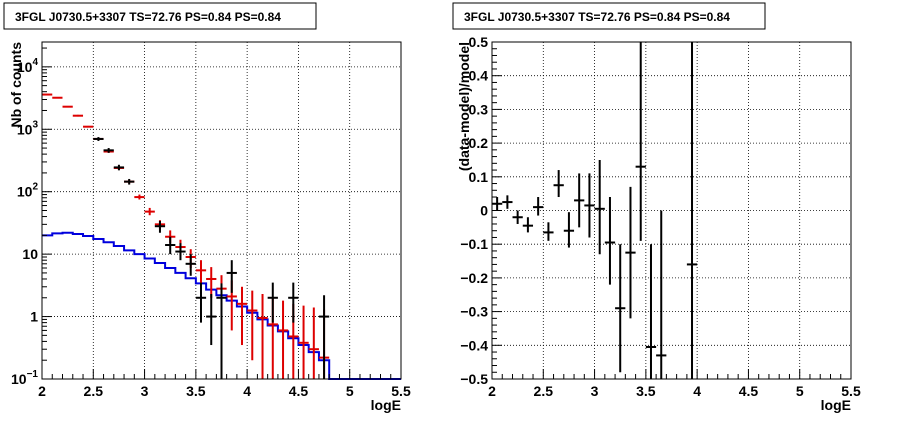 Image resolution: width=898 pixels, height=421 pixels. What do you see at coordinates (28, 191) in the screenshot?
I see `y-tick-label: 10²` at bounding box center [28, 191].